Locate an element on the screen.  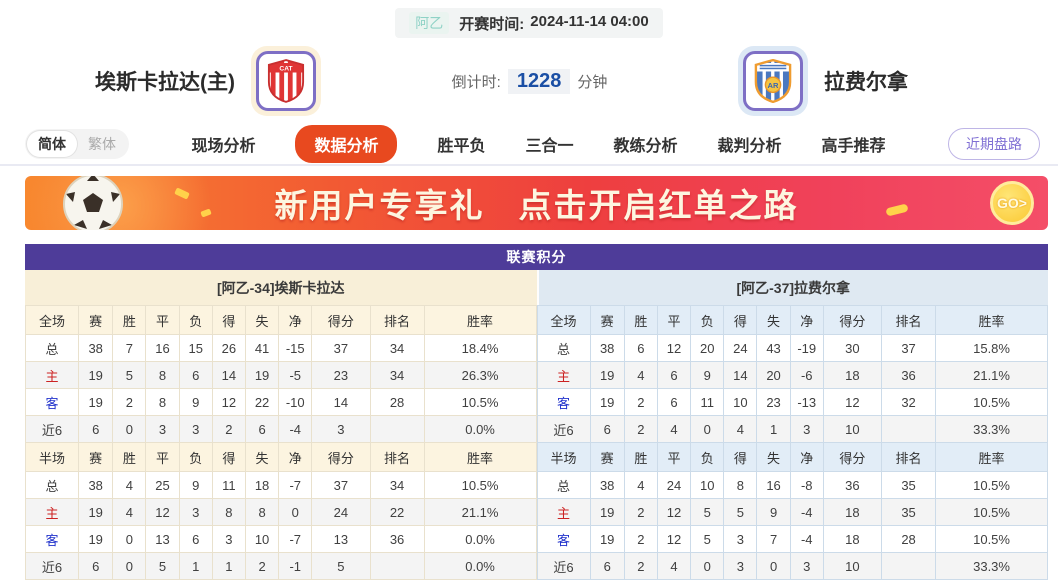
nav-item-active: 数据分析 is located at coordinates (346, 144).